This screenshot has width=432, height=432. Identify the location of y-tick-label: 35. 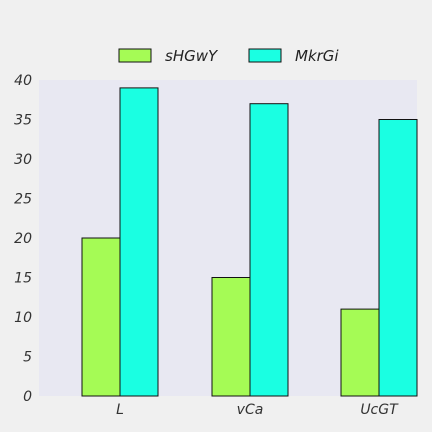
(23, 121).